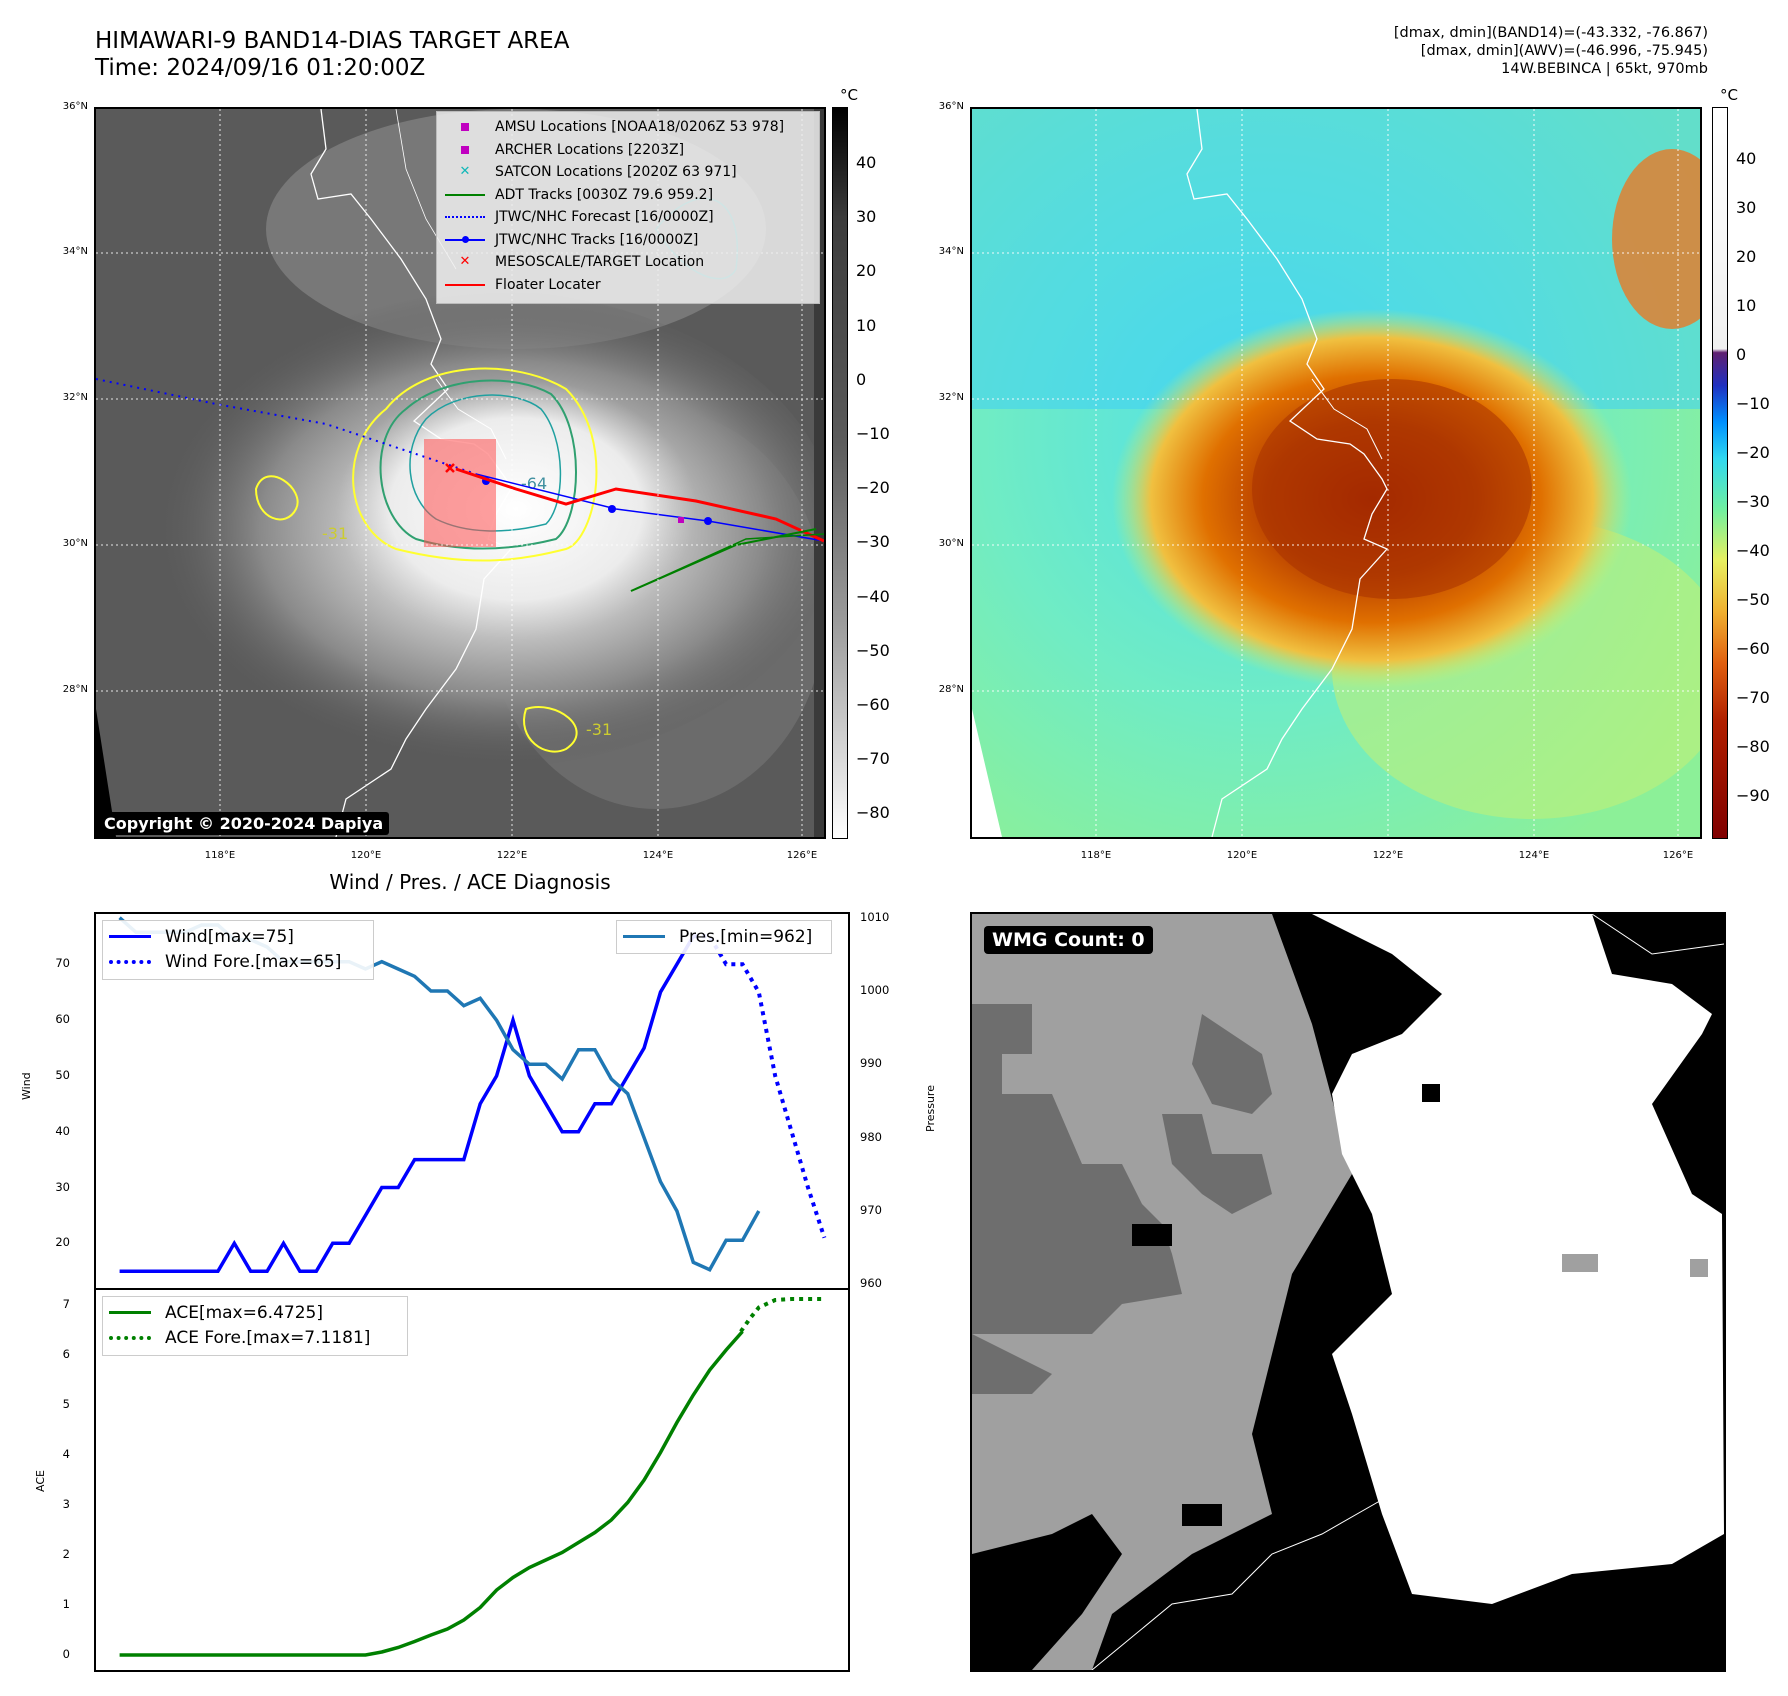  What do you see at coordinates (40, 1481) in the screenshot?
I see `ace-ylabel: ACE` at bounding box center [40, 1481].